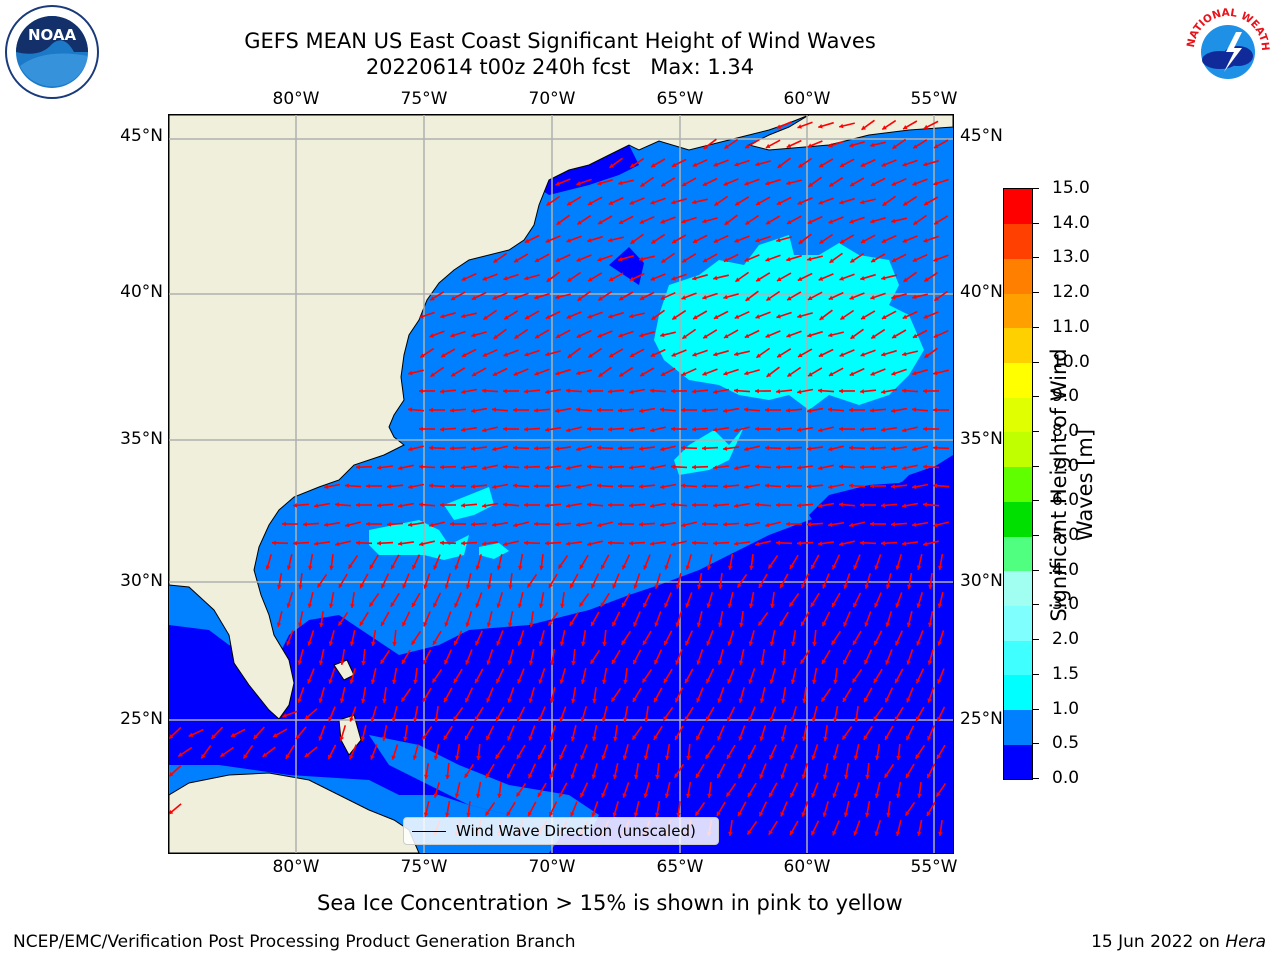  Describe the element at coordinates (1072, 485) in the screenshot. I see `colorbar-title: Significant Height of Wind Waves [m]` at that location.